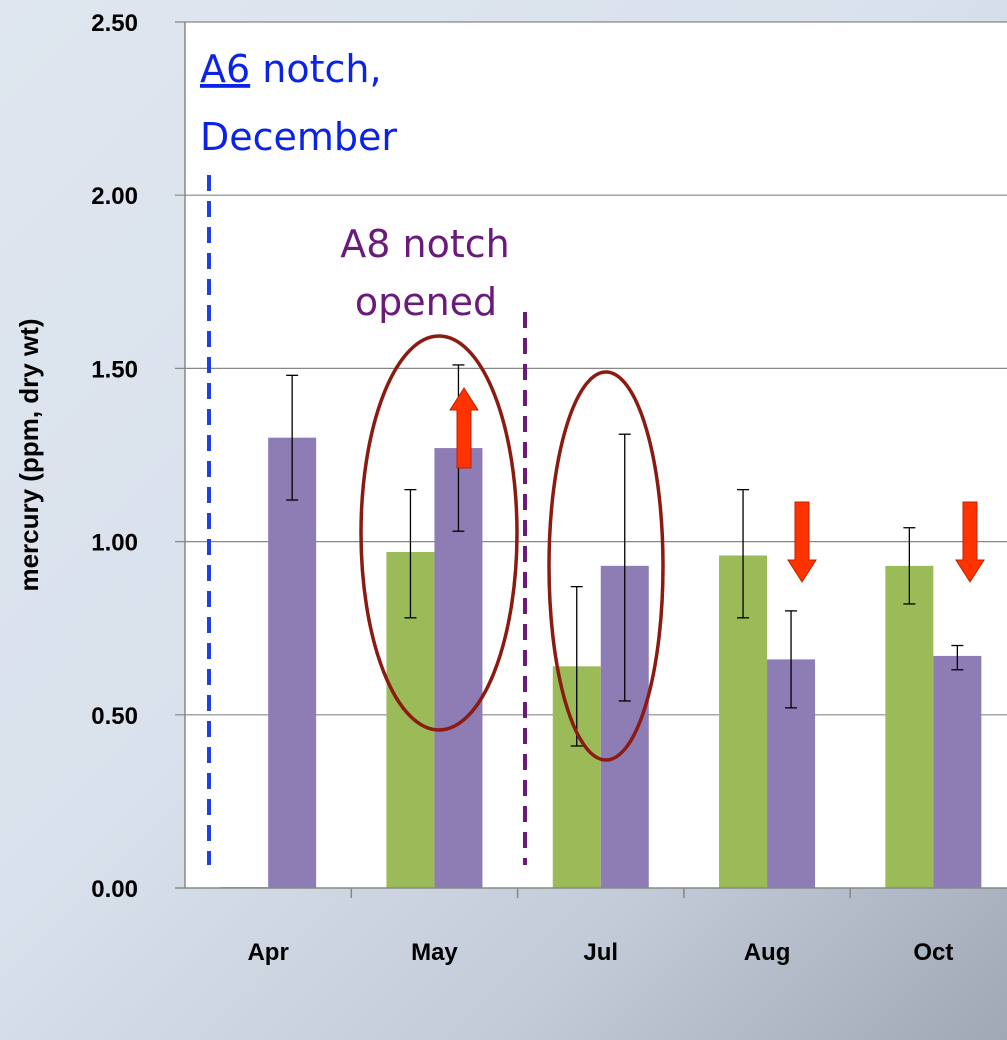 Image resolution: width=1007 pixels, height=1040 pixels. What do you see at coordinates (225, 69) in the screenshot?
I see `a6-link: A6` at bounding box center [225, 69].